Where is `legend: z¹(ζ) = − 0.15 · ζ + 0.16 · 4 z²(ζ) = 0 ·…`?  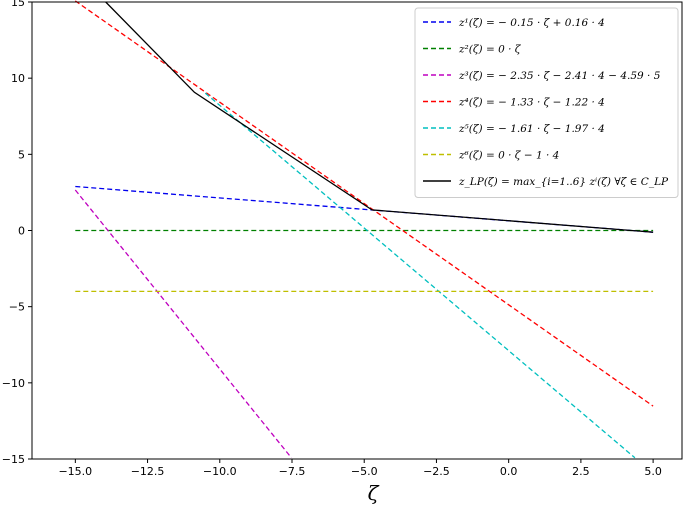 legend: z¹(ζ) = − 0.15 · ζ + 0.16 · 4 z²(ζ) = 0 ·… is located at coordinates (546, 102).